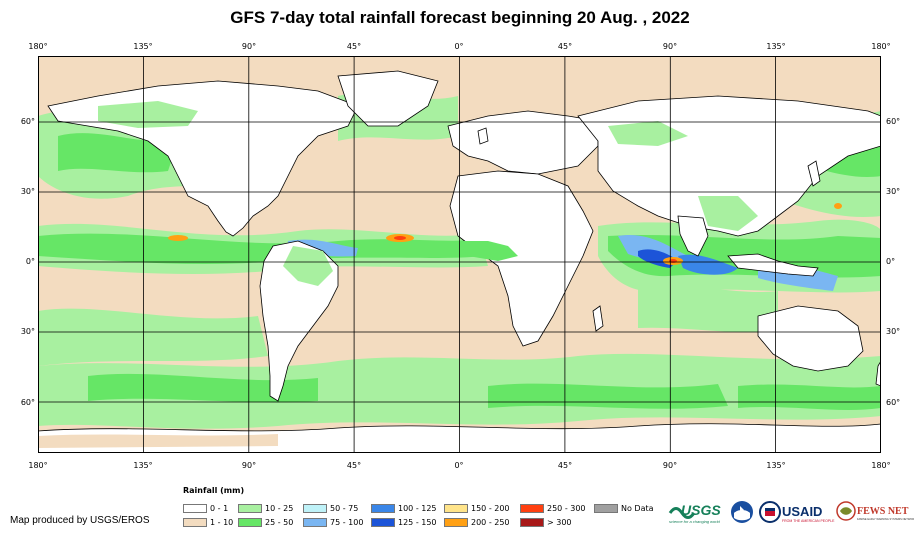  Describe the element at coordinates (27, 331) in the screenshot. I see `lat-label-left-30s: 30°` at that location.